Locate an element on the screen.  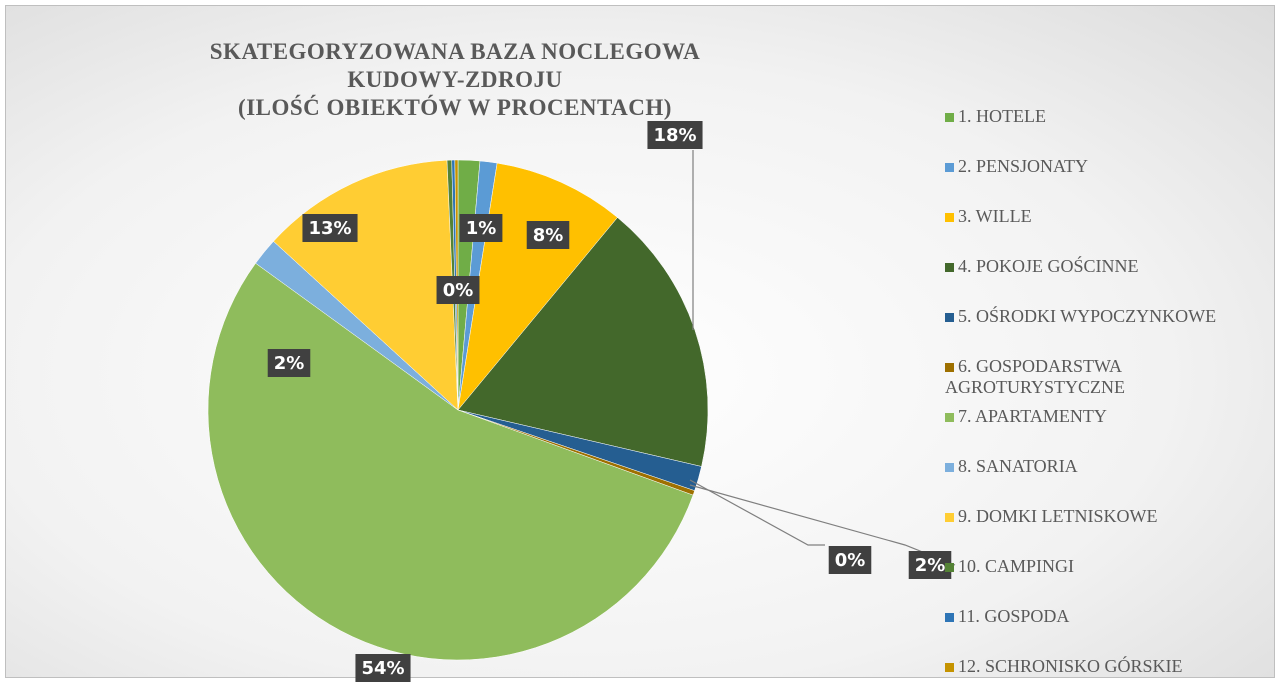
legend-item: 11. GOSPODA is located at coordinates (1100, 616).